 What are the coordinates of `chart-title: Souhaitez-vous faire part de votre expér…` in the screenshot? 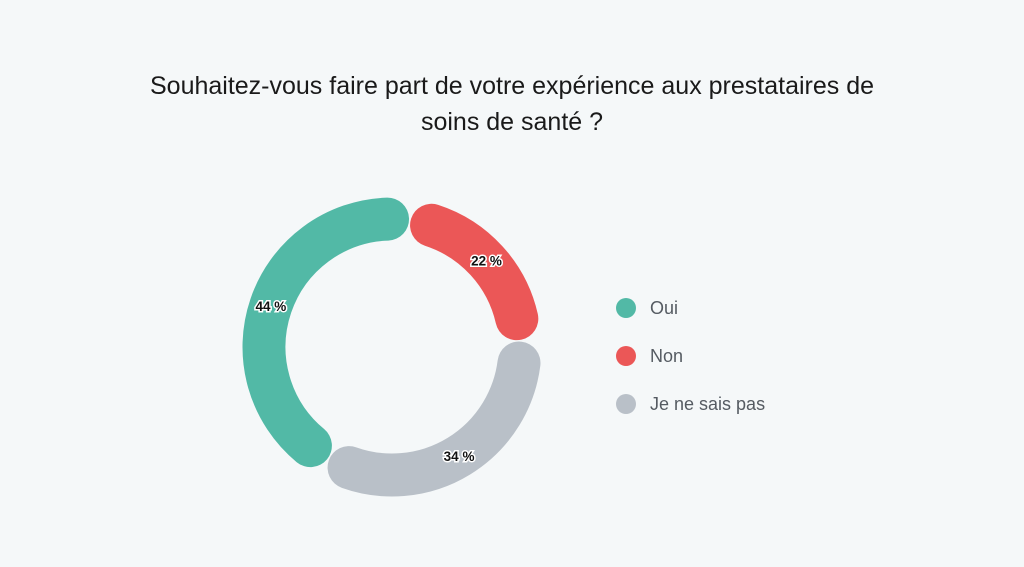 It's located at (512, 104).